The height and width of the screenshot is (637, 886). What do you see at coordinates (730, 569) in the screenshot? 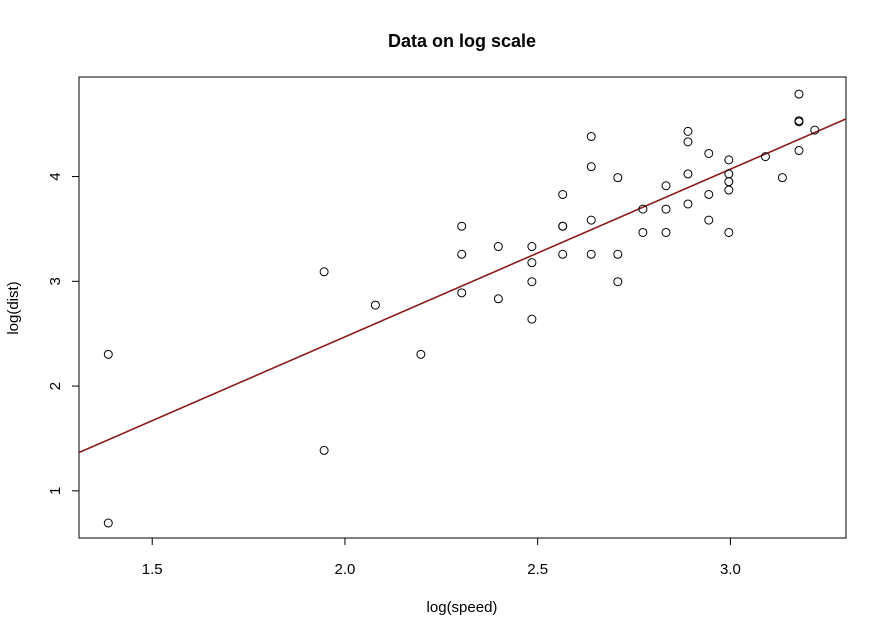
I see `x-tick-label: 3.0` at bounding box center [730, 569].